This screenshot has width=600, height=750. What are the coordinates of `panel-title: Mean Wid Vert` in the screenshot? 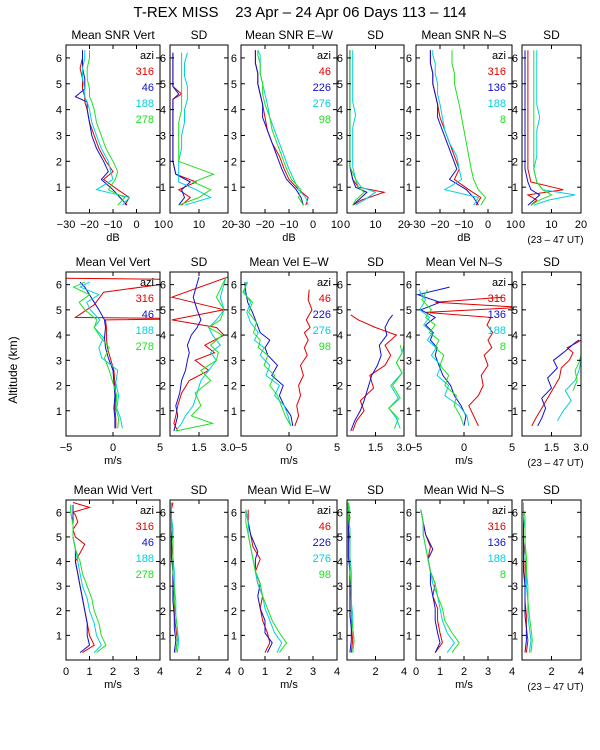 It's located at (113, 490).